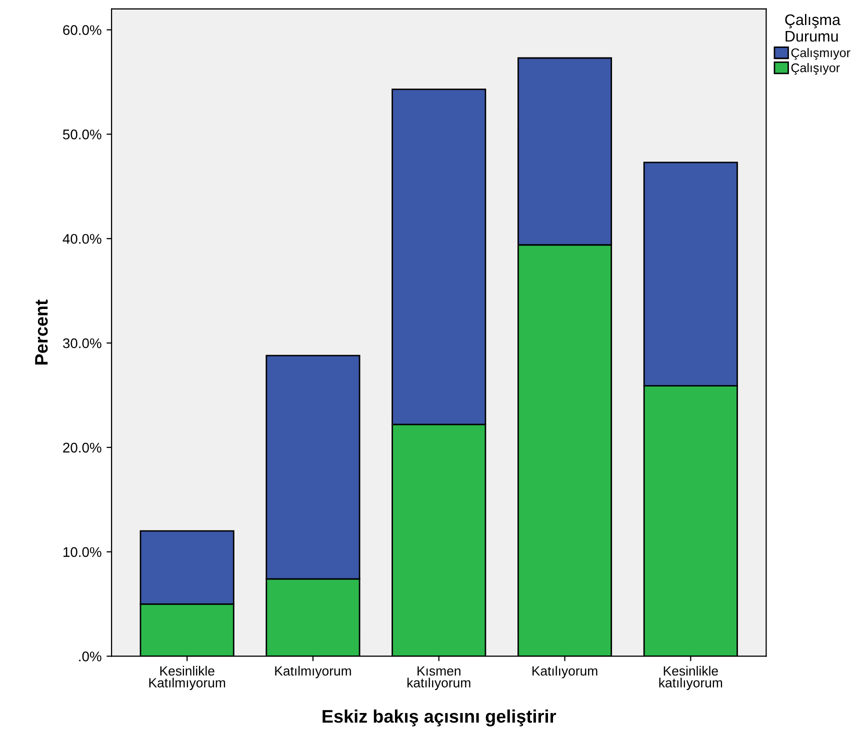  Describe the element at coordinates (438, 678) in the screenshot. I see `x-tick-label: Kısmen katılıyorum` at that location.